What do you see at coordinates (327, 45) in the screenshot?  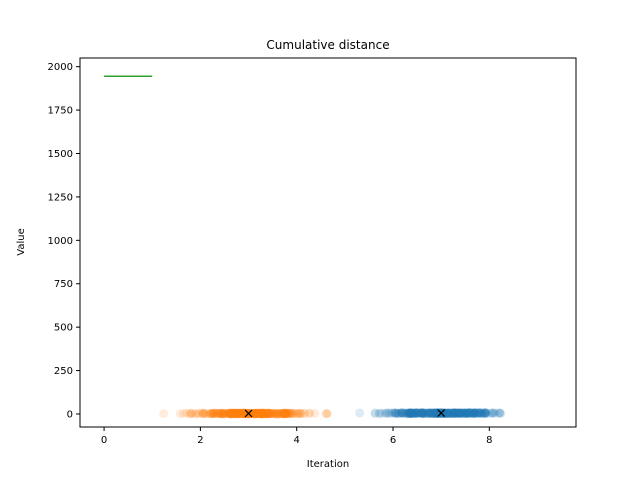 I see `chart-title: Cumulative distance` at bounding box center [327, 45].